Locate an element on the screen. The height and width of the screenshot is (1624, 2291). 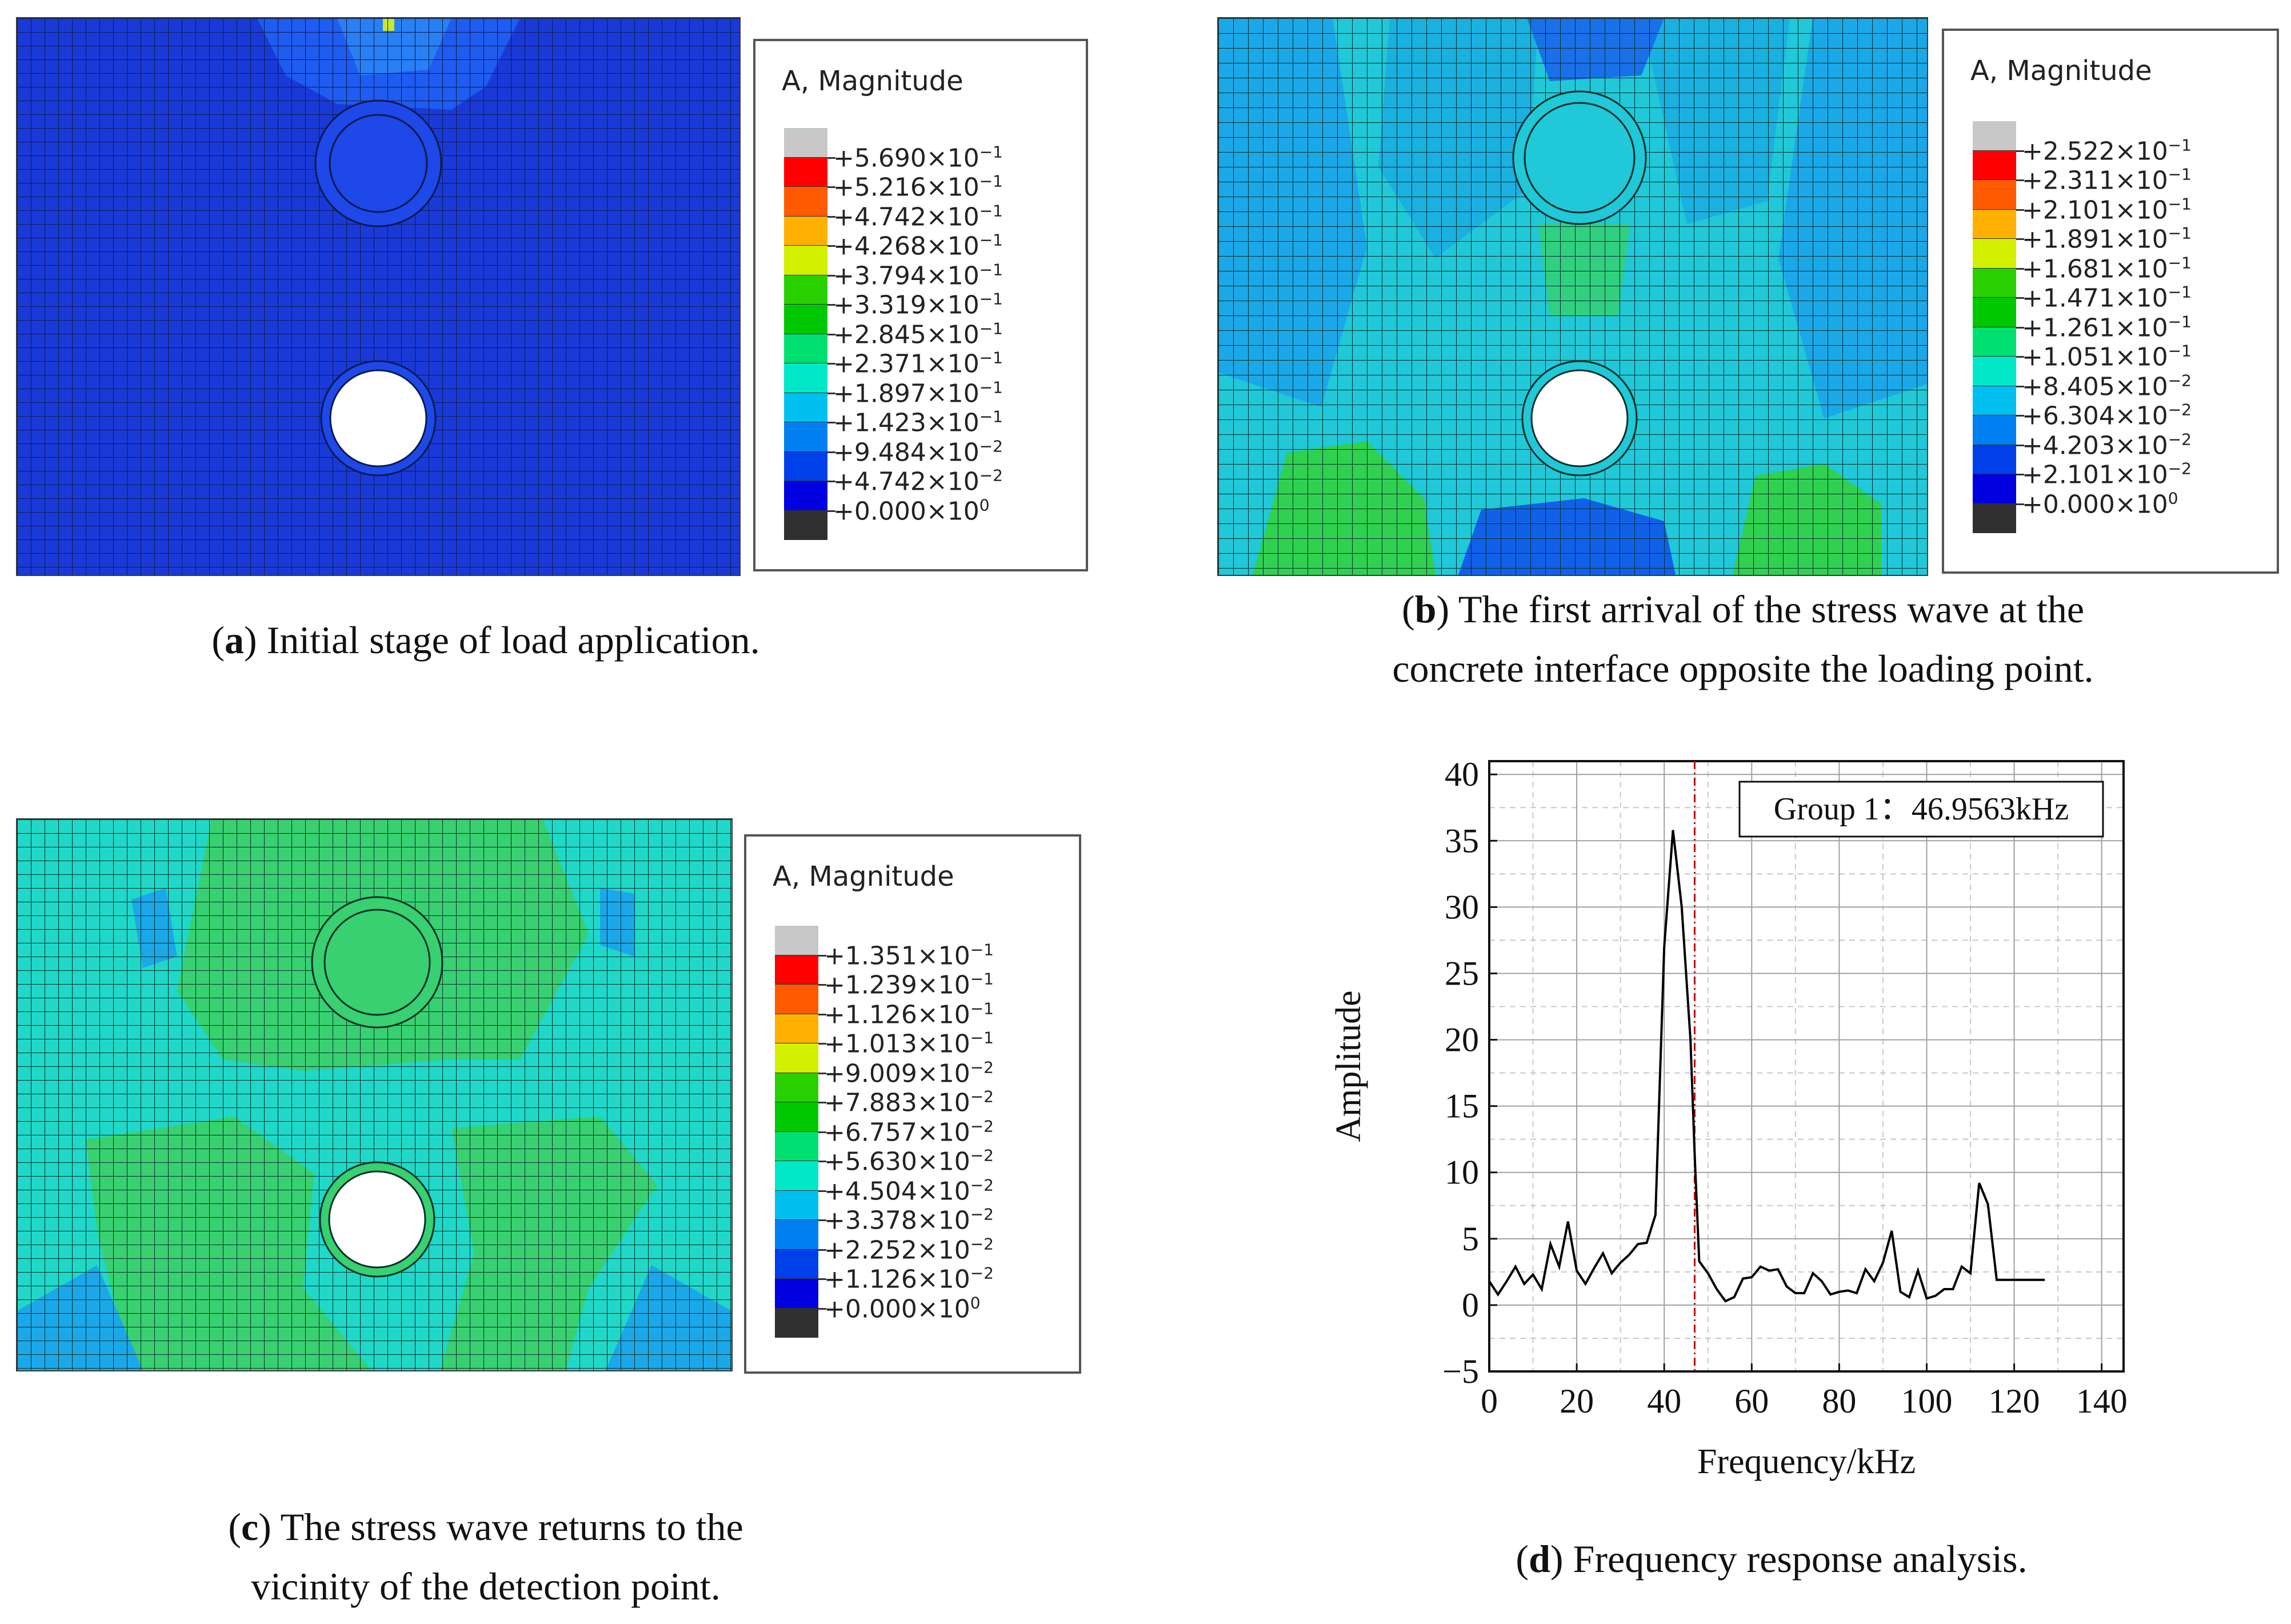
annotation-text: Group 1：46.9563kHz is located at coordinates (1921, 809).